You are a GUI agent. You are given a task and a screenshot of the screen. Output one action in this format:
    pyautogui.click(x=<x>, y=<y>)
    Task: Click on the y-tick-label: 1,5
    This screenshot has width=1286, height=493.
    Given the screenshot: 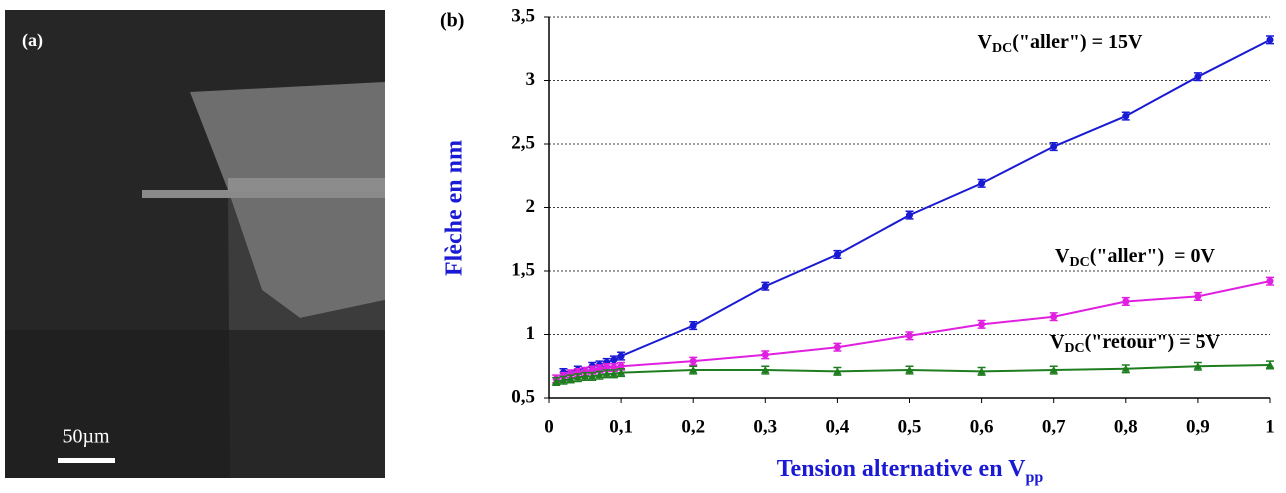 What is the action you would take?
    pyautogui.click(x=523, y=269)
    